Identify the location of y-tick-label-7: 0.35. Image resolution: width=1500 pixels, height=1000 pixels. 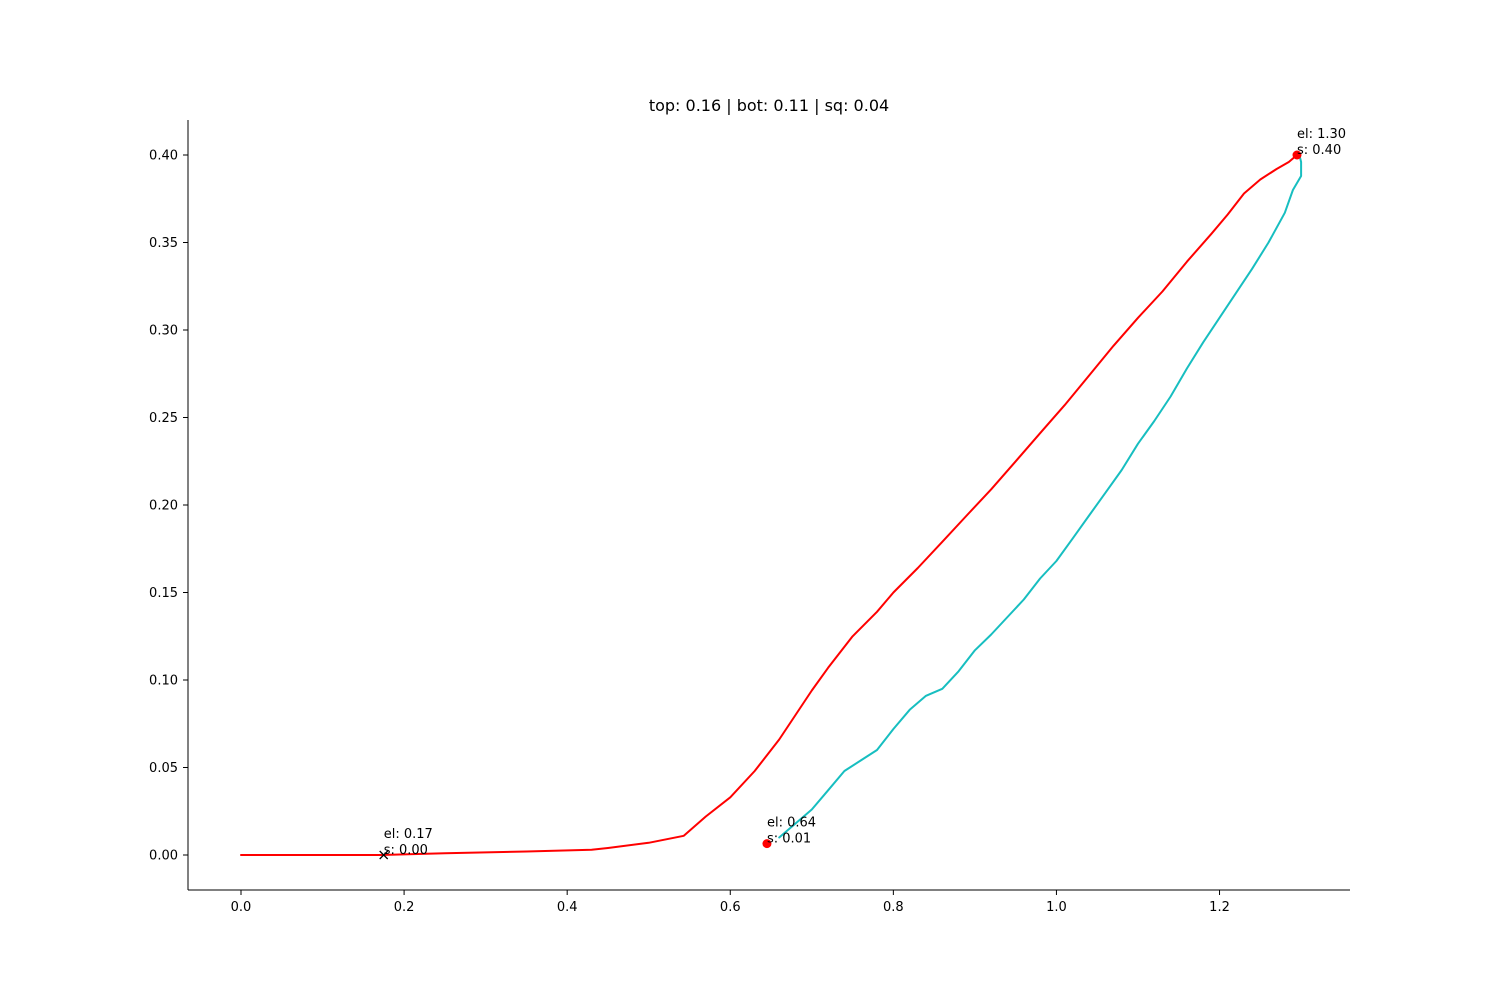
(163, 243).